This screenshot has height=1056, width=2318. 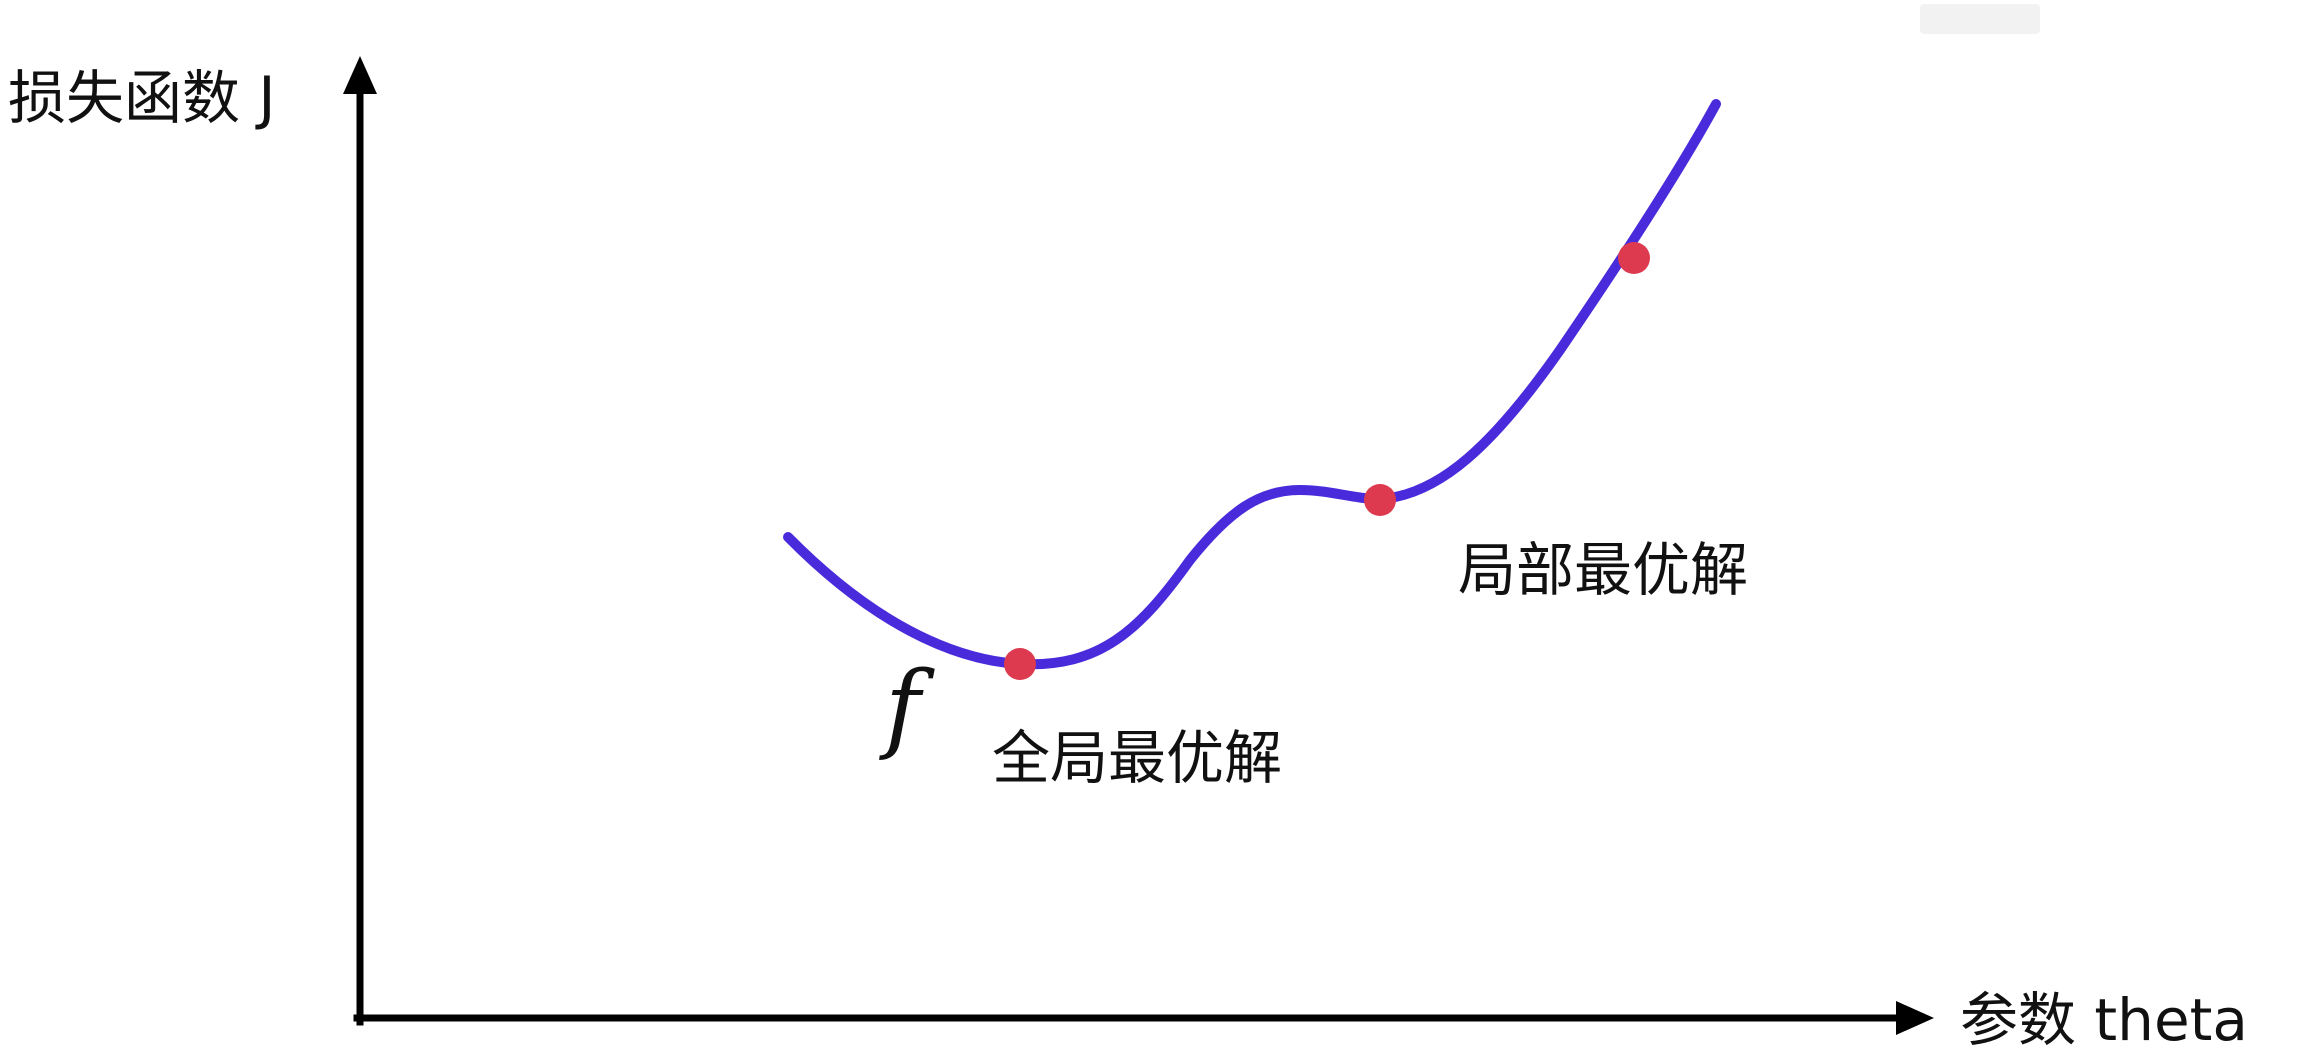 What do you see at coordinates (907, 707) in the screenshot?
I see `function-label: f` at bounding box center [907, 707].